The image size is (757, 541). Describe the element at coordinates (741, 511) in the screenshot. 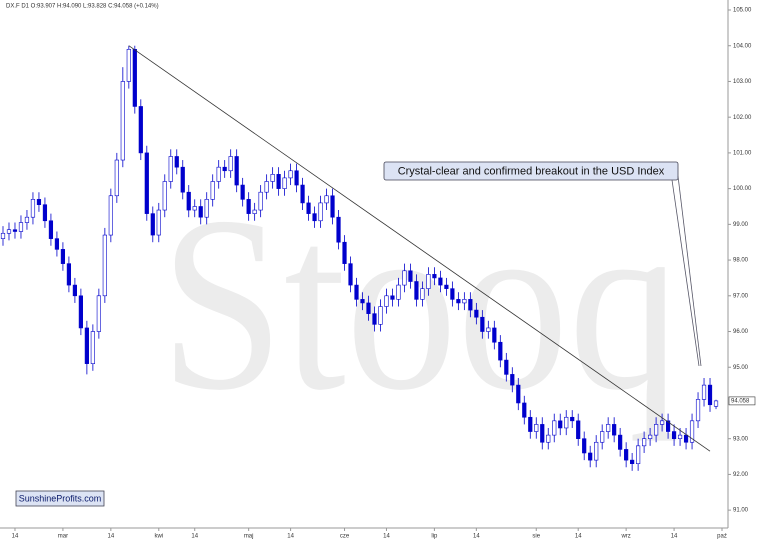

I see `y-tick-label: 91.00` at that location.